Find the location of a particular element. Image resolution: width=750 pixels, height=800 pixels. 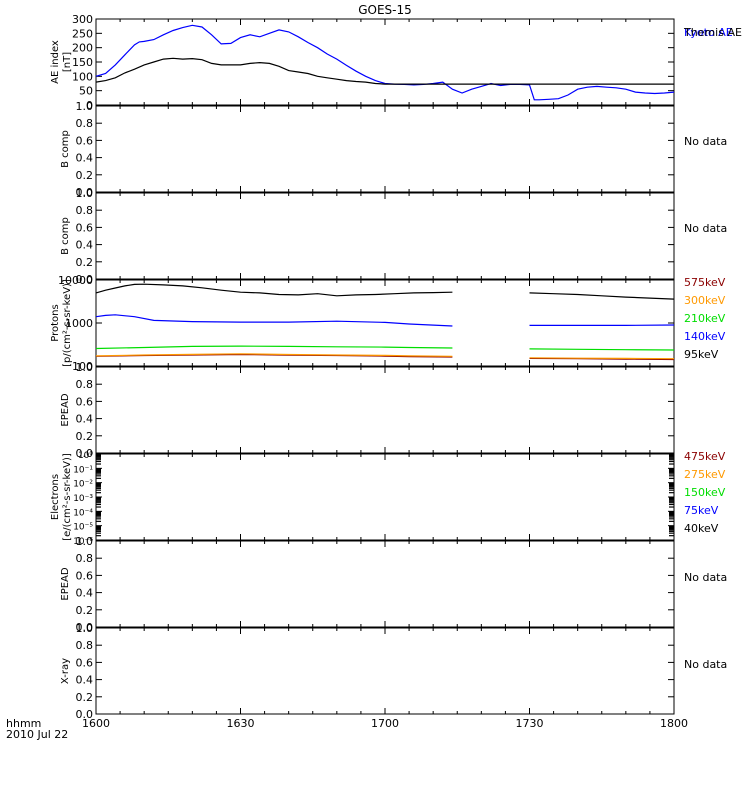

y-tick-label: 10⁰ is located at coordinates (85, 456).